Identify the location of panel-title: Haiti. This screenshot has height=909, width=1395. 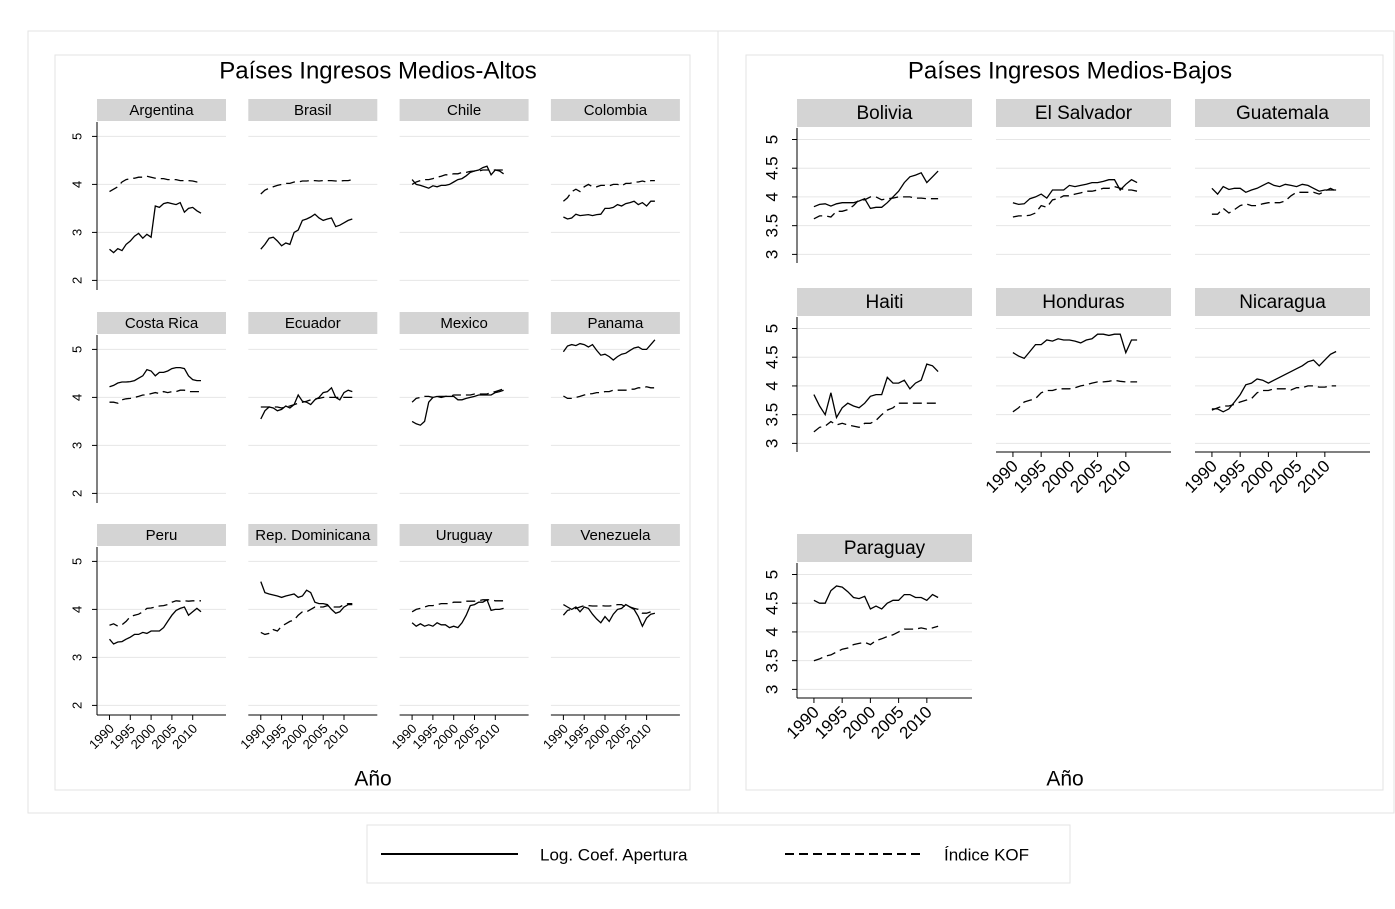
(884, 302).